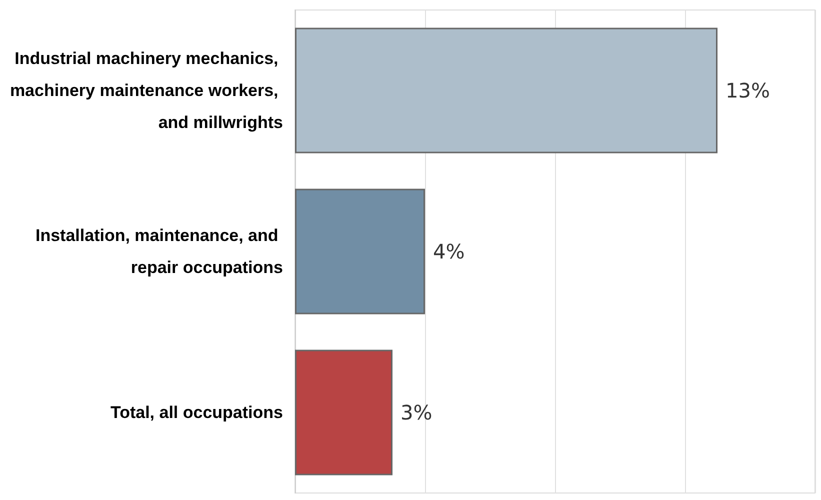 This screenshot has width=821, height=500. Describe the element at coordinates (416, 412) in the screenshot. I see `data-label: 3%` at that location.